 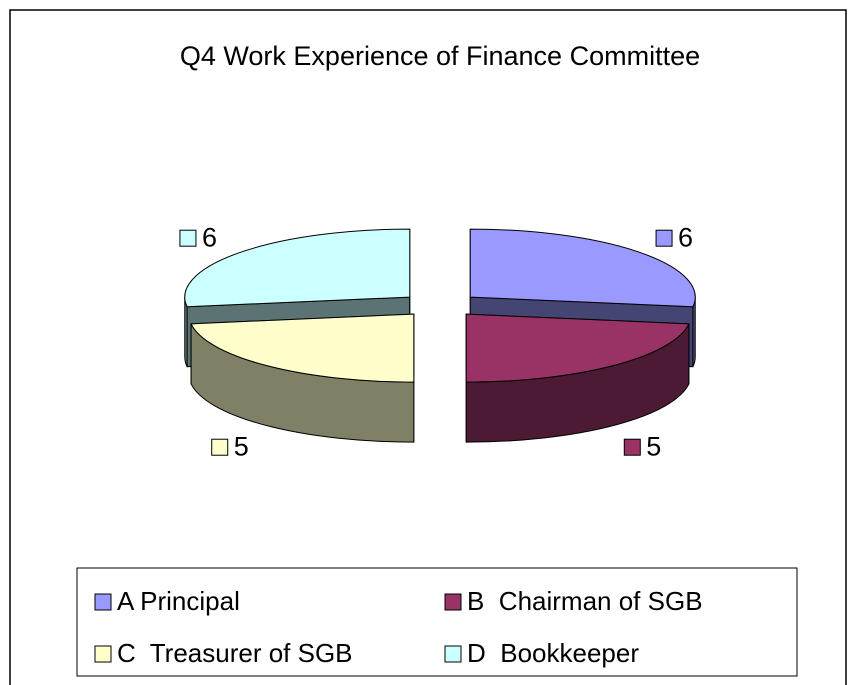 What do you see at coordinates (178, 601) in the screenshot?
I see `legend-label: A Principal` at bounding box center [178, 601].